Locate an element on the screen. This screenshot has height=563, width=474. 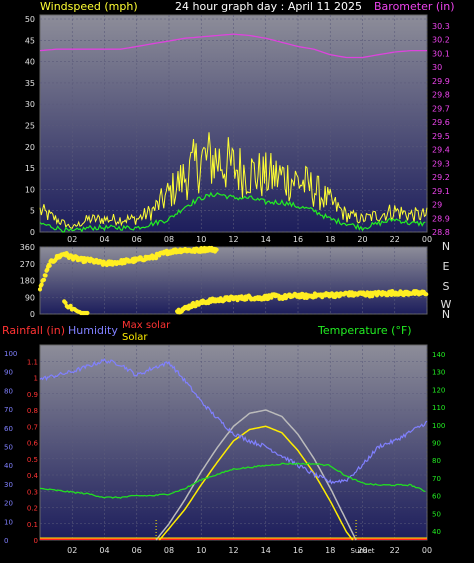
y-tick-label-temperature: 70 is located at coordinates (436, 479).